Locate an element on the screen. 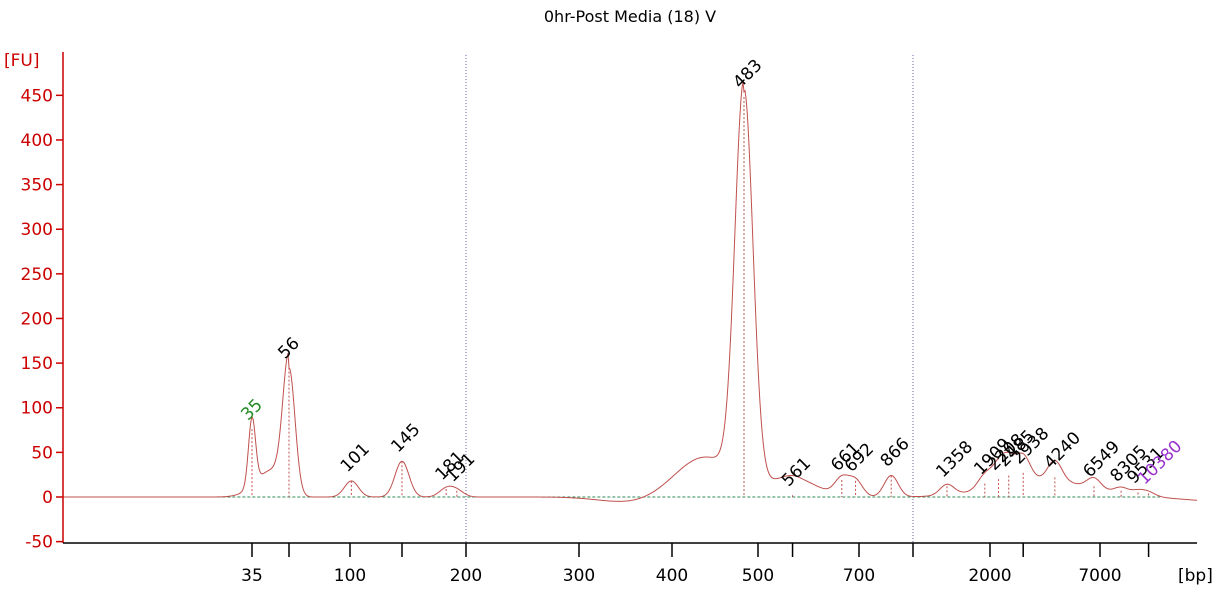  x-tick-label: 200 is located at coordinates (466, 576).